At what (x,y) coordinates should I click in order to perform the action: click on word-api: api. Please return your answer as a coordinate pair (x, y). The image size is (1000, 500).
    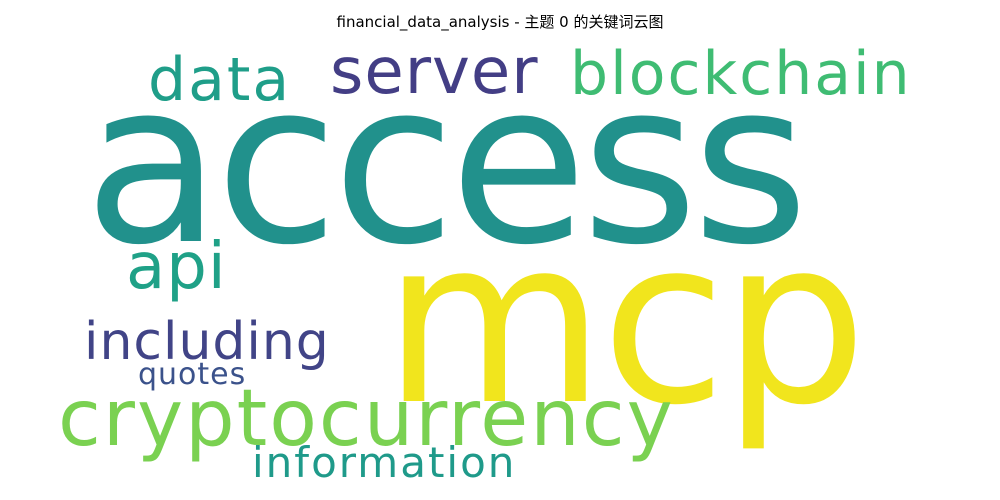
    Looking at the image, I should click on (176, 267).